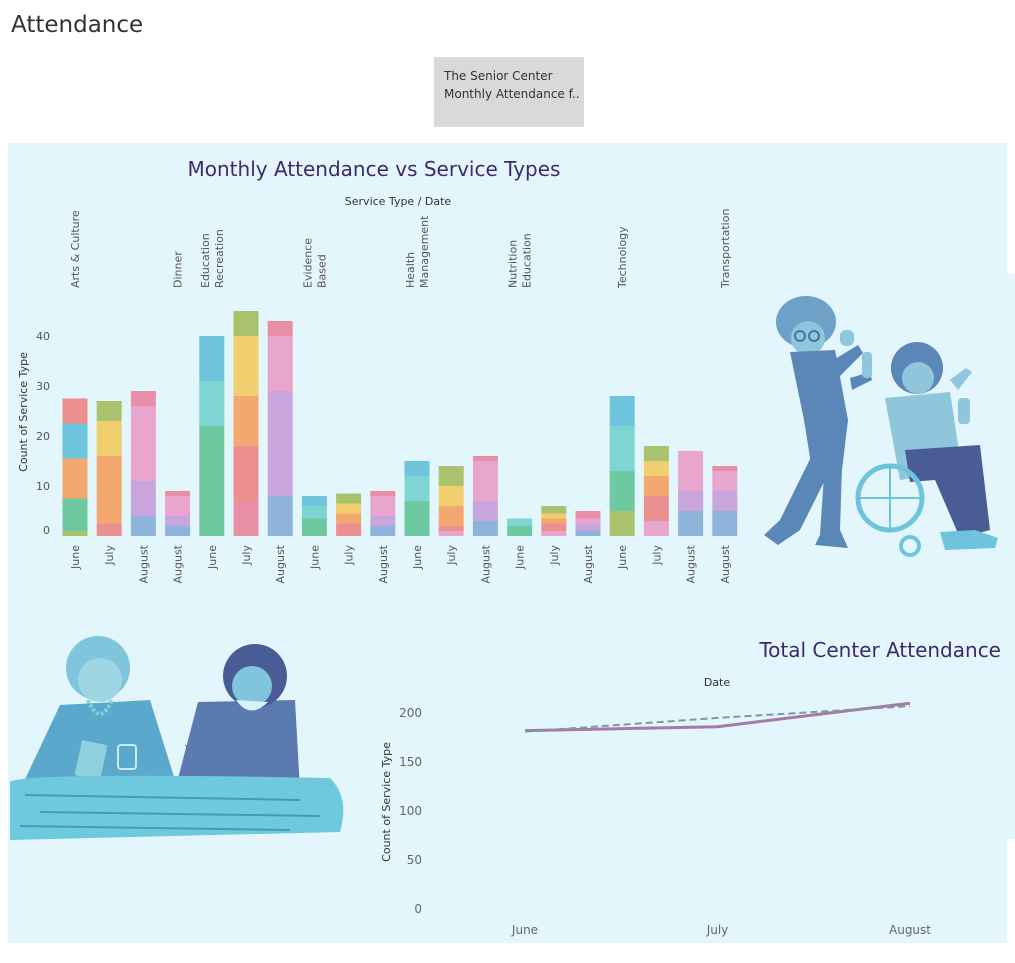  Describe the element at coordinates (509, 92) in the screenshot. I see `filter-text-box: The Senior Center Monthly Attendance f..` at that location.